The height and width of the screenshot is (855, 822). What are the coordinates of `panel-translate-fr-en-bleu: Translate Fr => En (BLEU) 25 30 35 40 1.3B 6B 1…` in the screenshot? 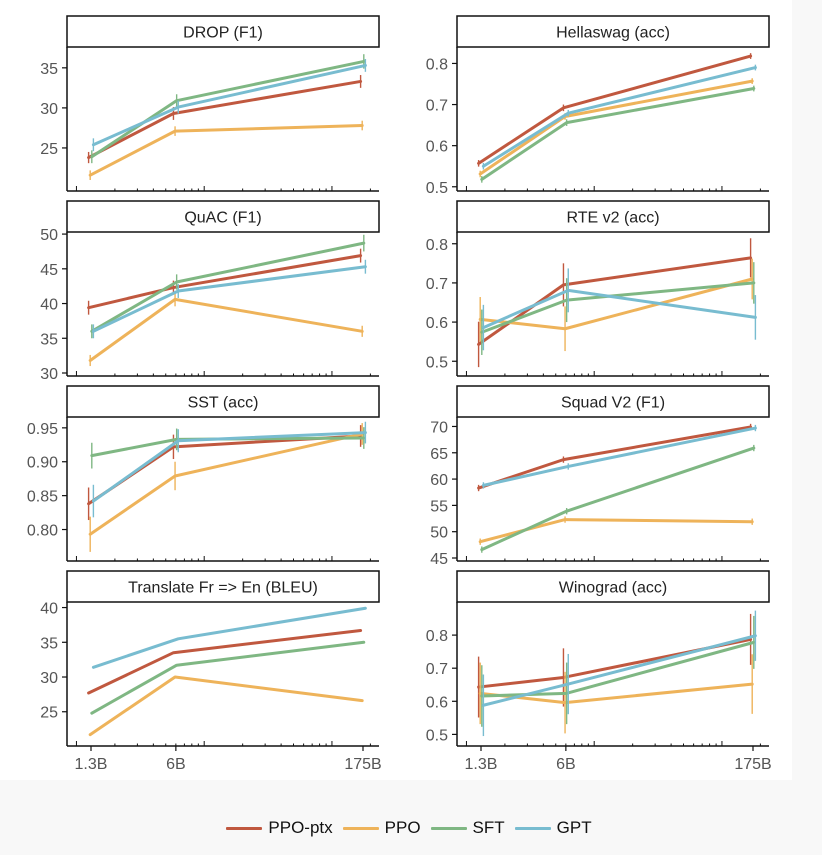 It's located at (211, 671).